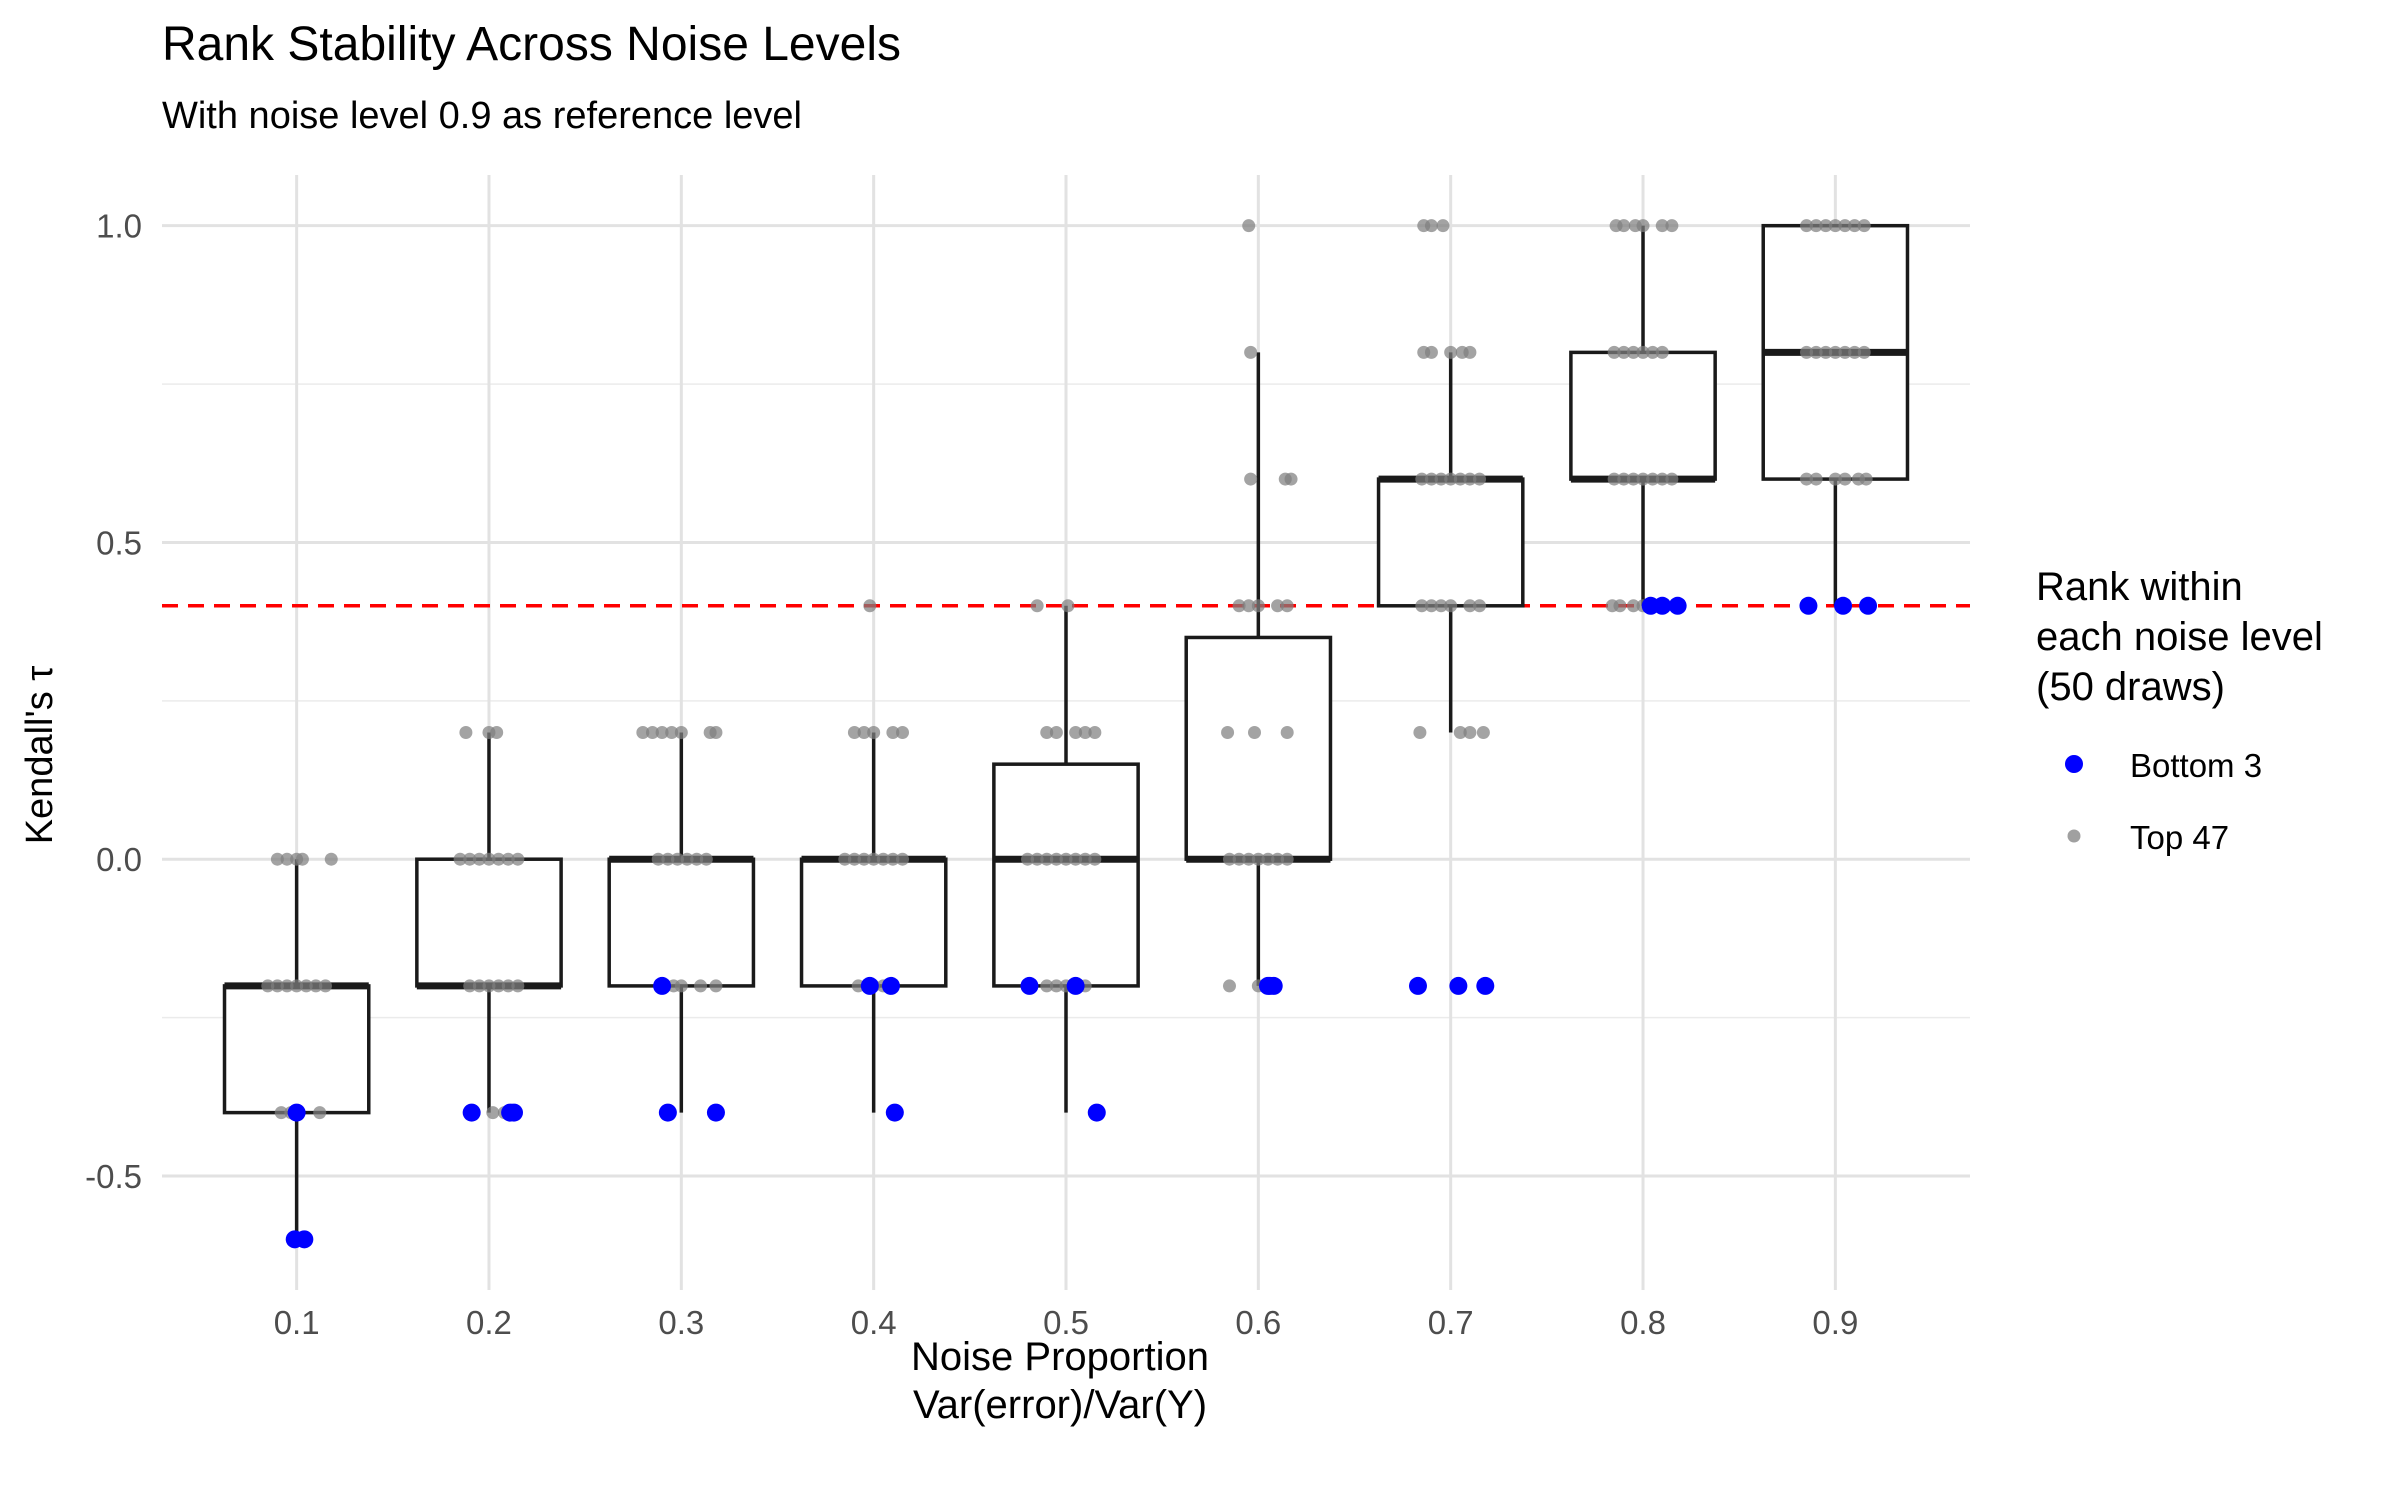  What do you see at coordinates (2179, 837) in the screenshot?
I see `legend-label-top-47: Top 47` at bounding box center [2179, 837].